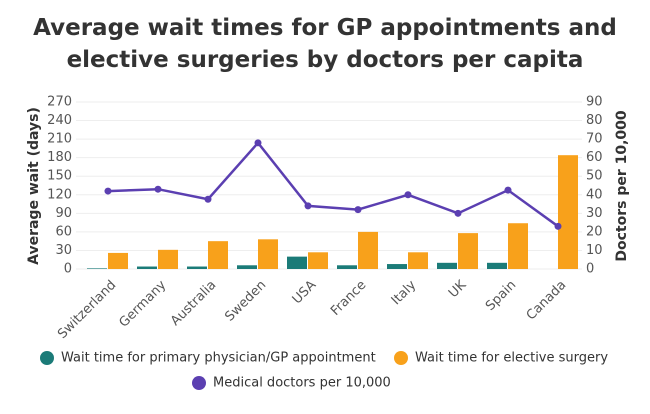 This screenshot has width=650, height=414. Describe the element at coordinates (348, 298) in the screenshot. I see `x-tick-label: France` at that location.